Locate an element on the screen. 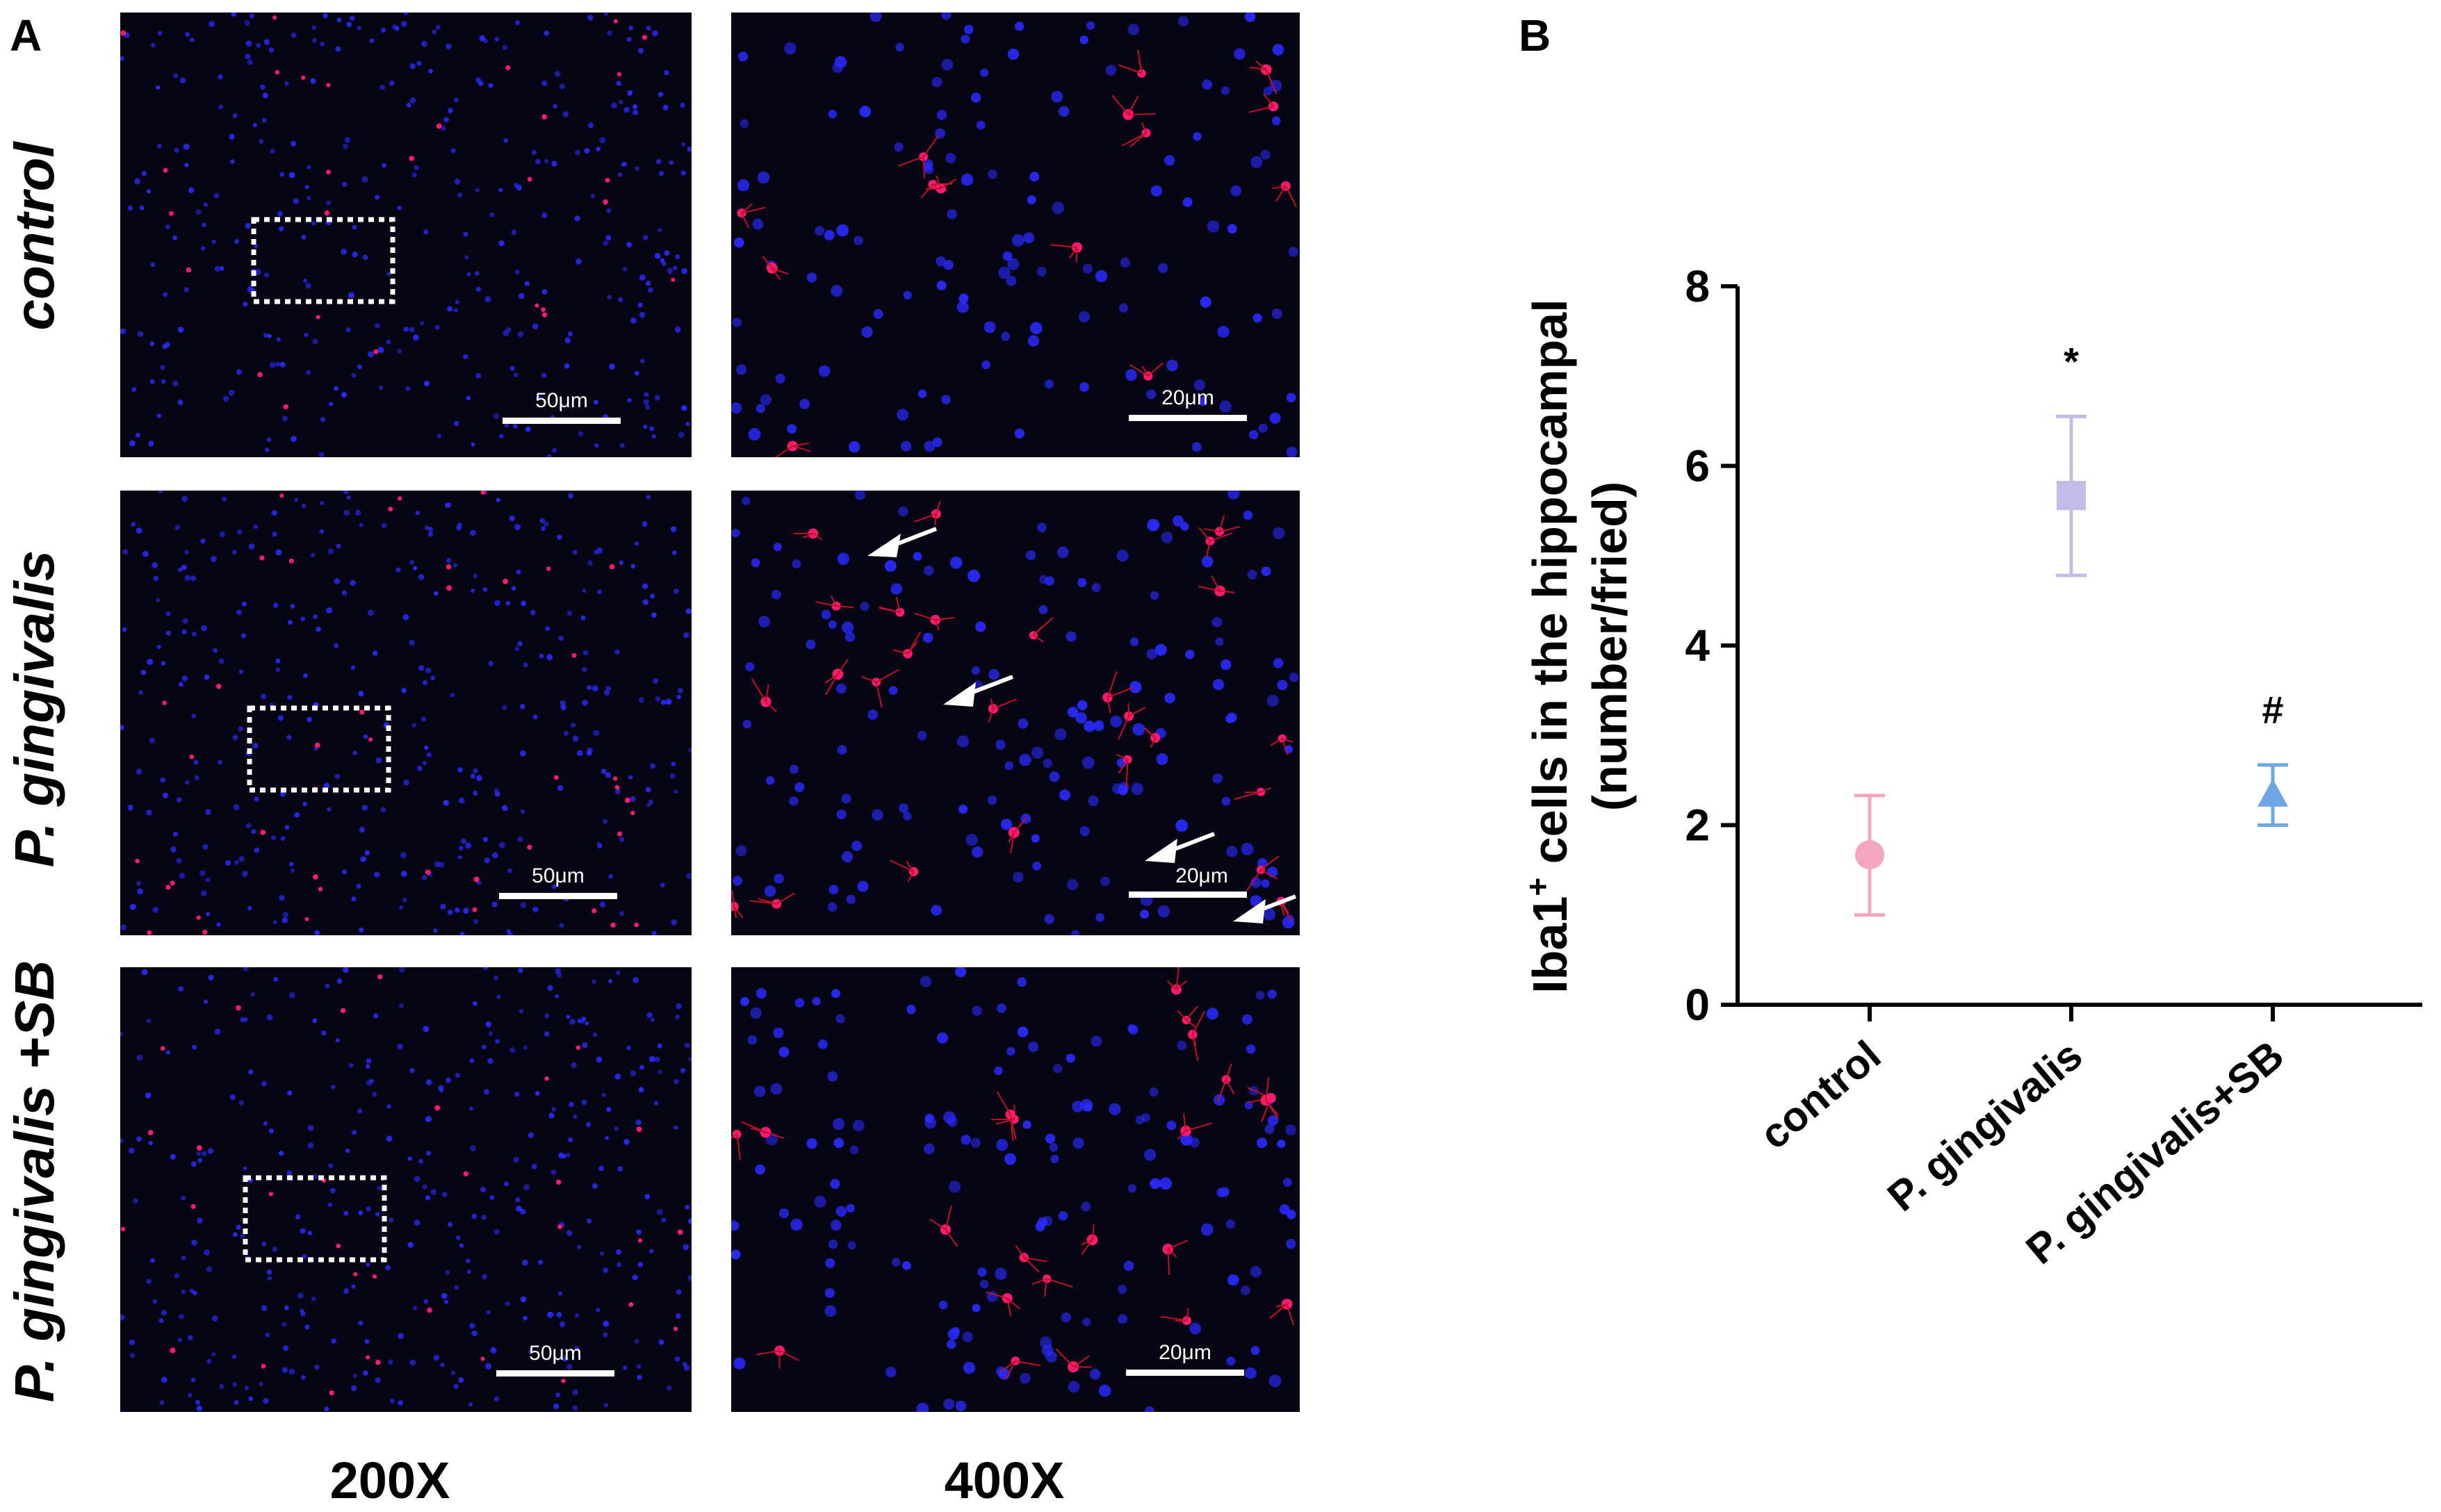 This screenshot has width=2441, height=1512. scale-bar-label: 20μm is located at coordinates (1201, 875).